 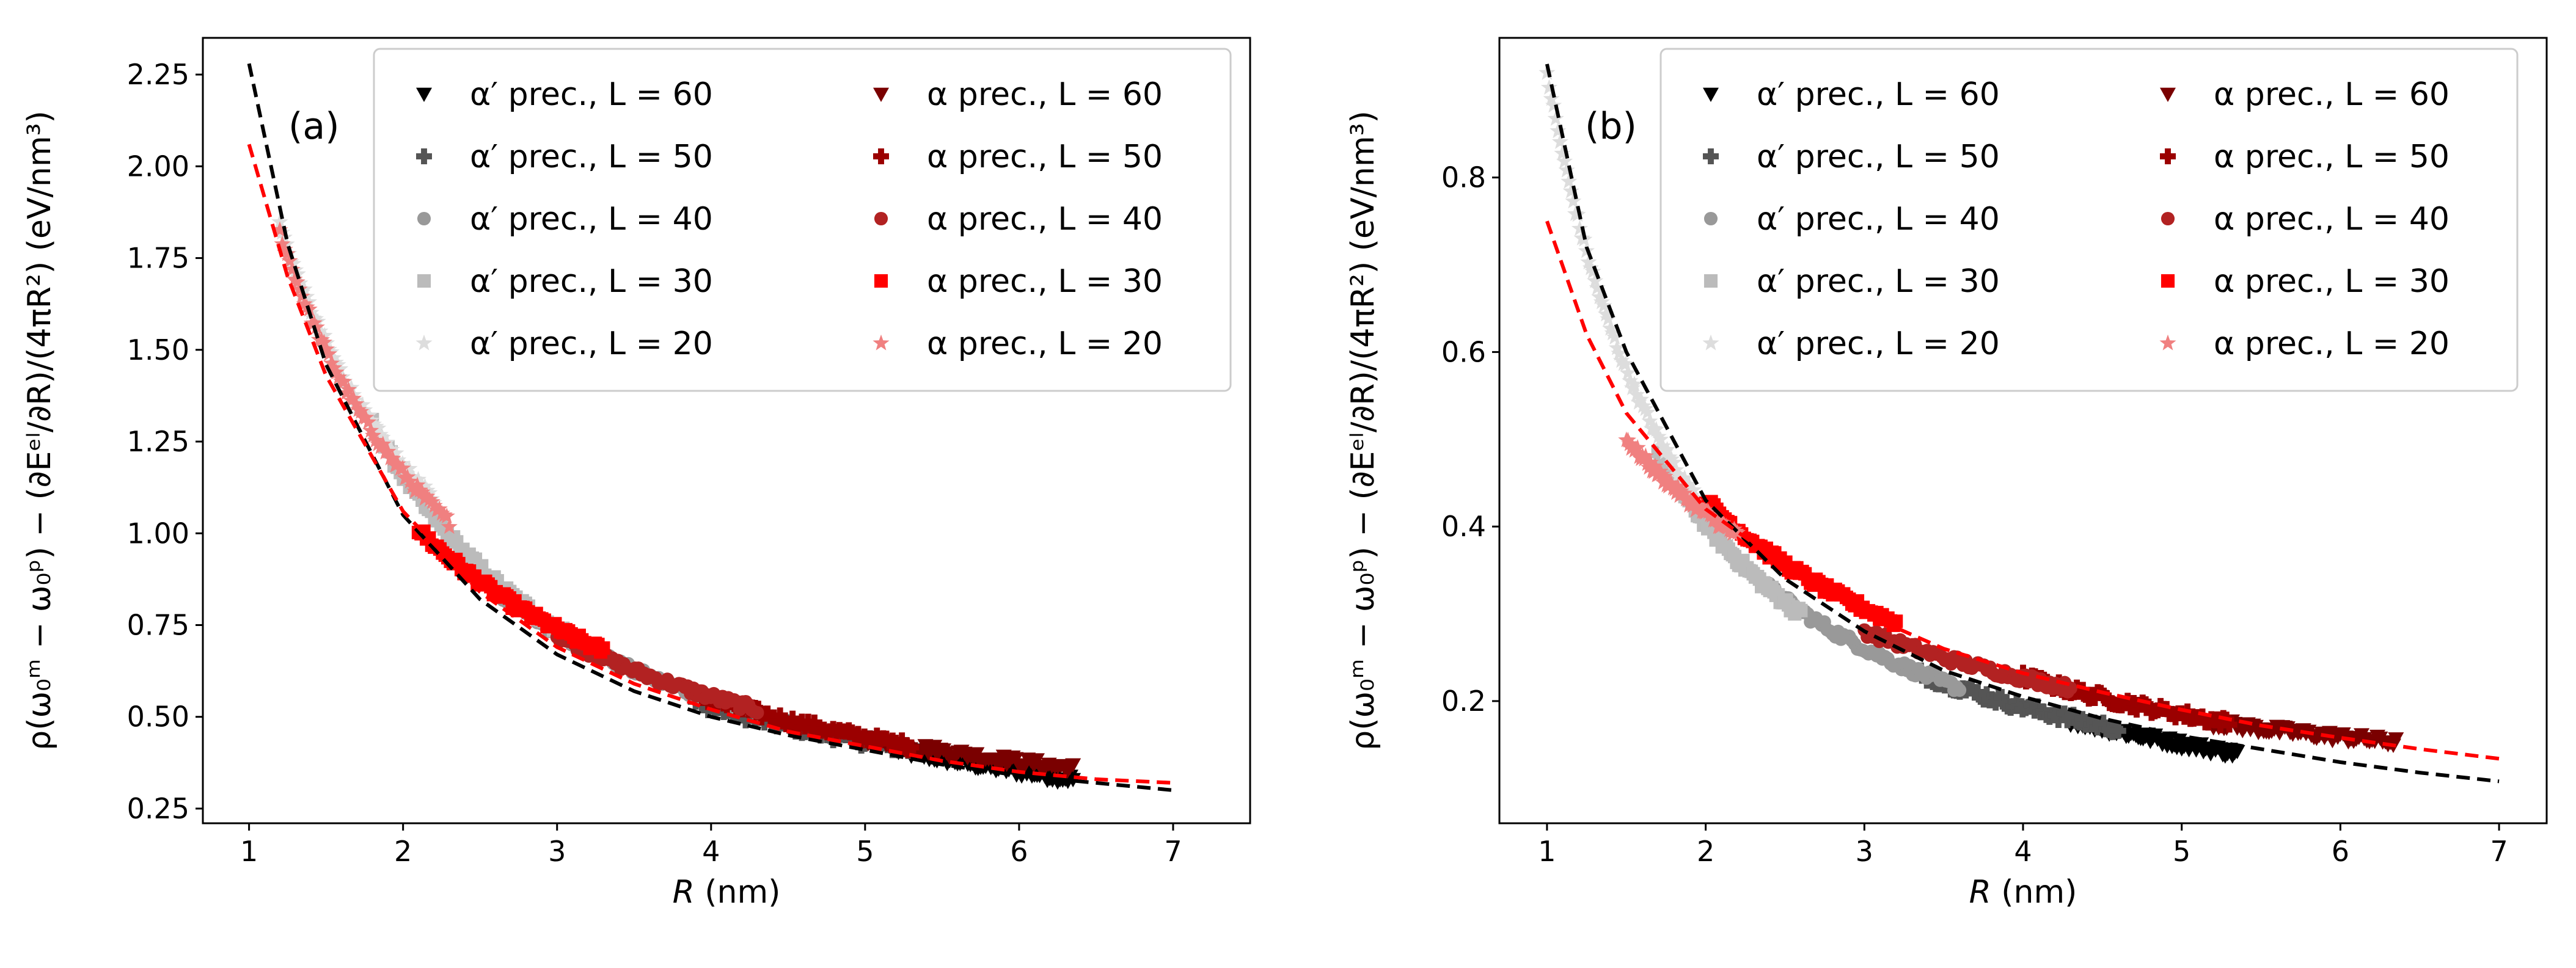 What do you see at coordinates (2023, 852) in the screenshot?
I see `x-tick-label: 4` at bounding box center [2023, 852].